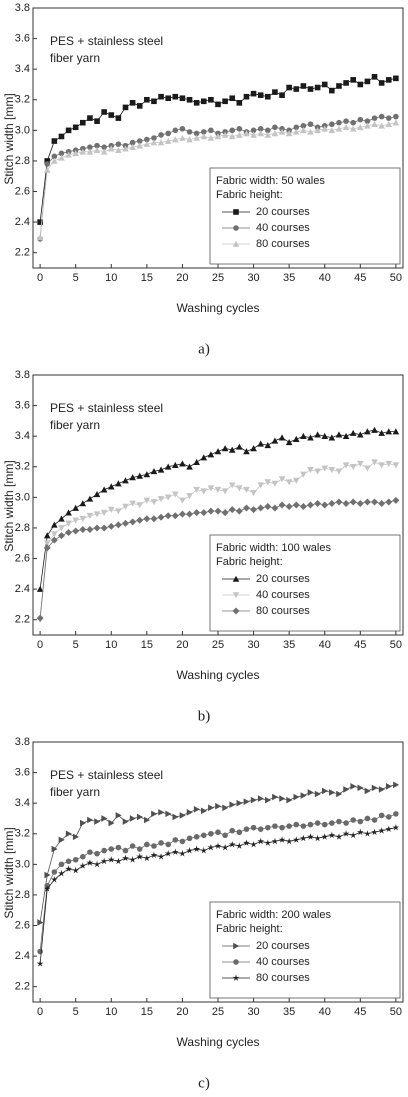 Image resolution: width=408 pixels, height=1097 pixels. What do you see at coordinates (283, 978) in the screenshot?
I see `legend-label: 80 courses` at bounding box center [283, 978].